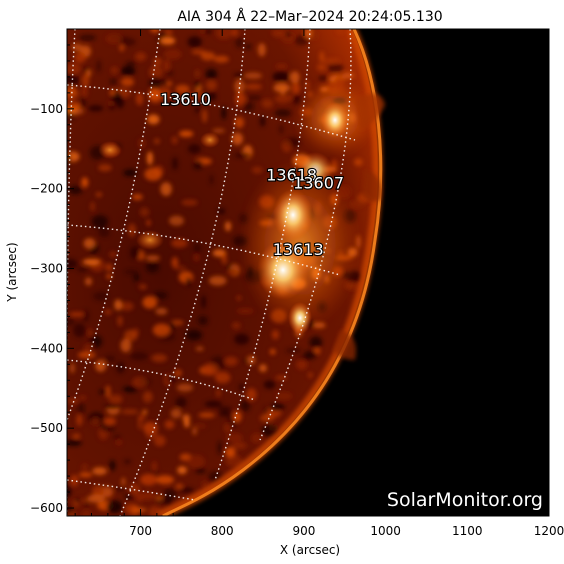  Describe the element at coordinates (310, 550) in the screenshot. I see `x-axis-label: X (arcsec)` at that location.